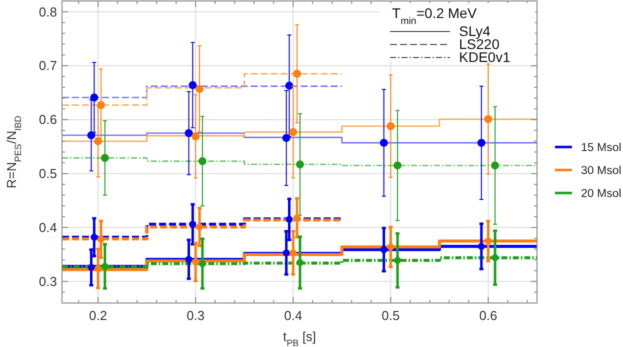 Image resolution: width=623 pixels, height=347 pixels. Describe the element at coordinates (47, 227) in the screenshot. I see `y-tick-label: 0.4` at that location.